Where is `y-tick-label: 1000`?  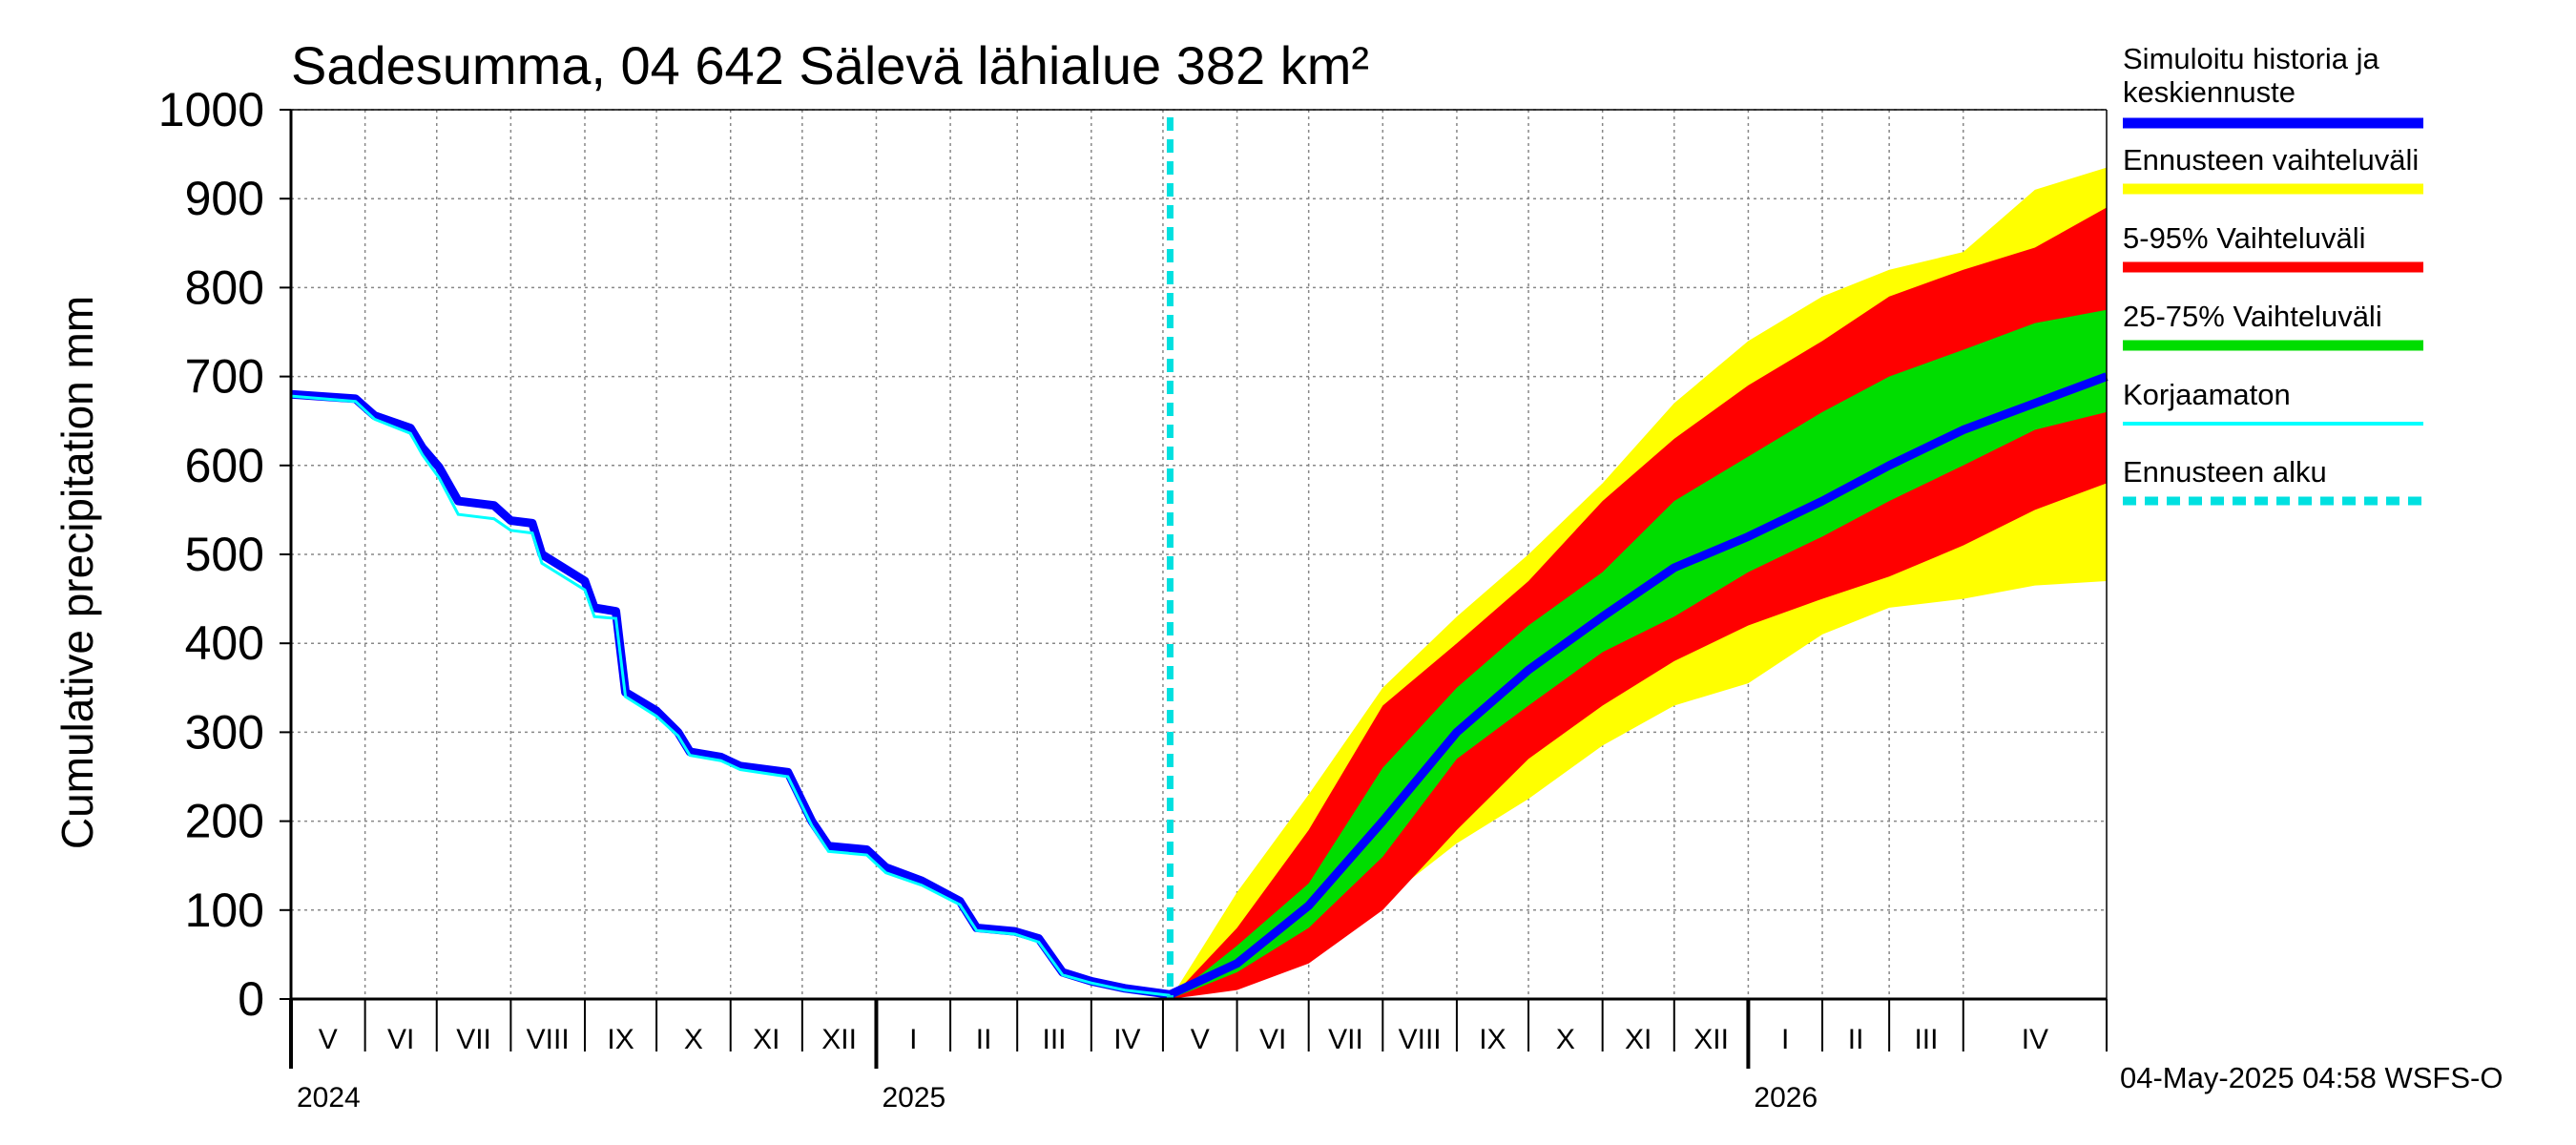
y-tick-label: 1000 is located at coordinates (211, 109).